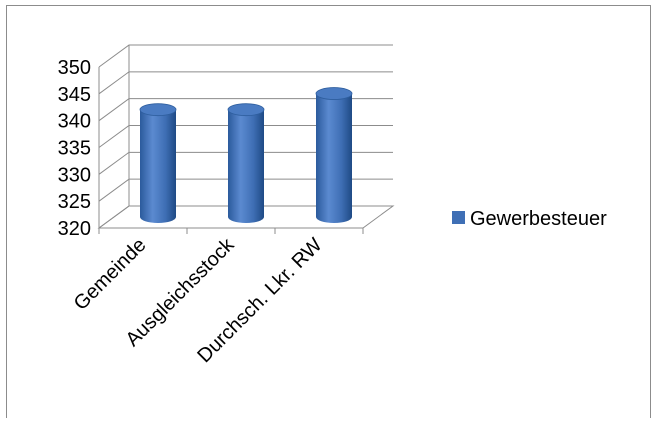 The height and width of the screenshot is (423, 657). Describe the element at coordinates (245, 56) in the screenshot. I see `grid-line` at that location.